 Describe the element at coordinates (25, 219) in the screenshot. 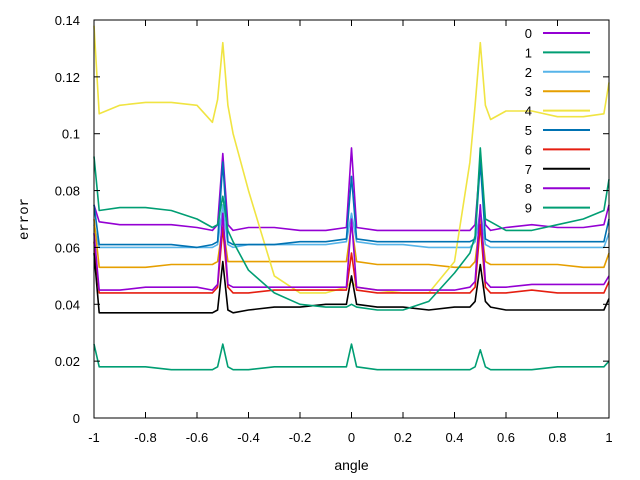

I see `y-axis-label: error` at that location.